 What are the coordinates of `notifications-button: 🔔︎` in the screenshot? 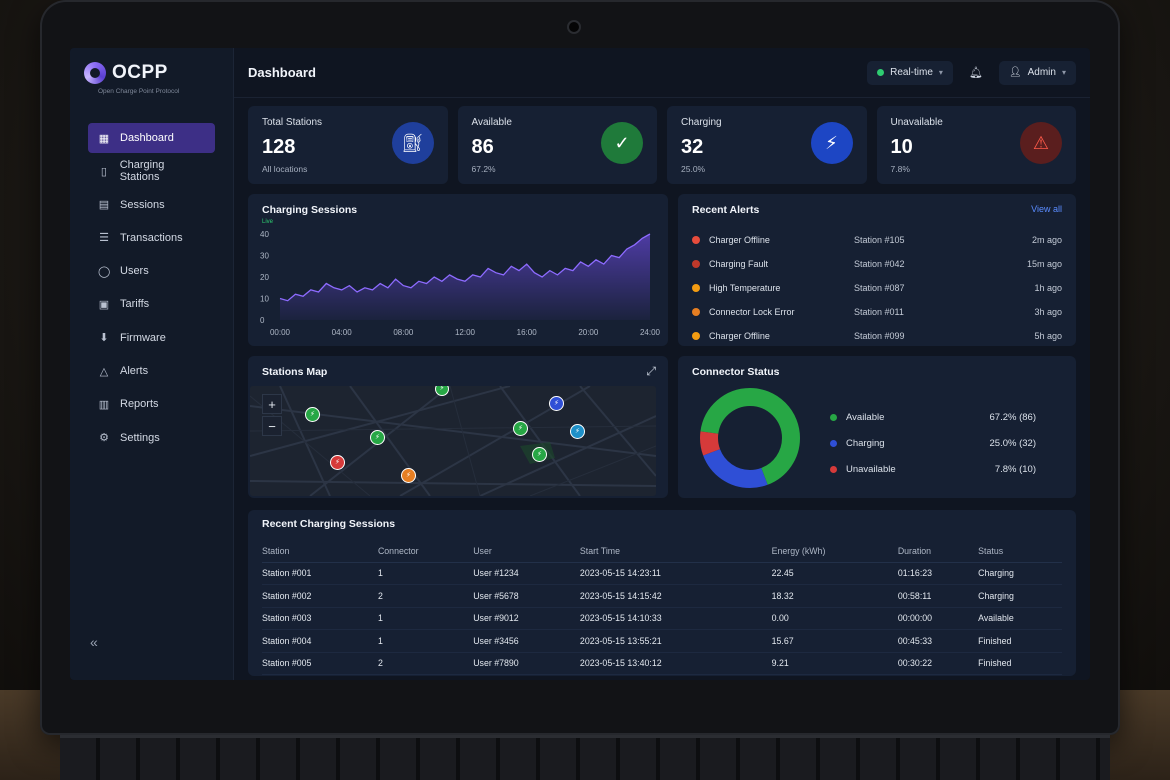 It's located at (976, 73).